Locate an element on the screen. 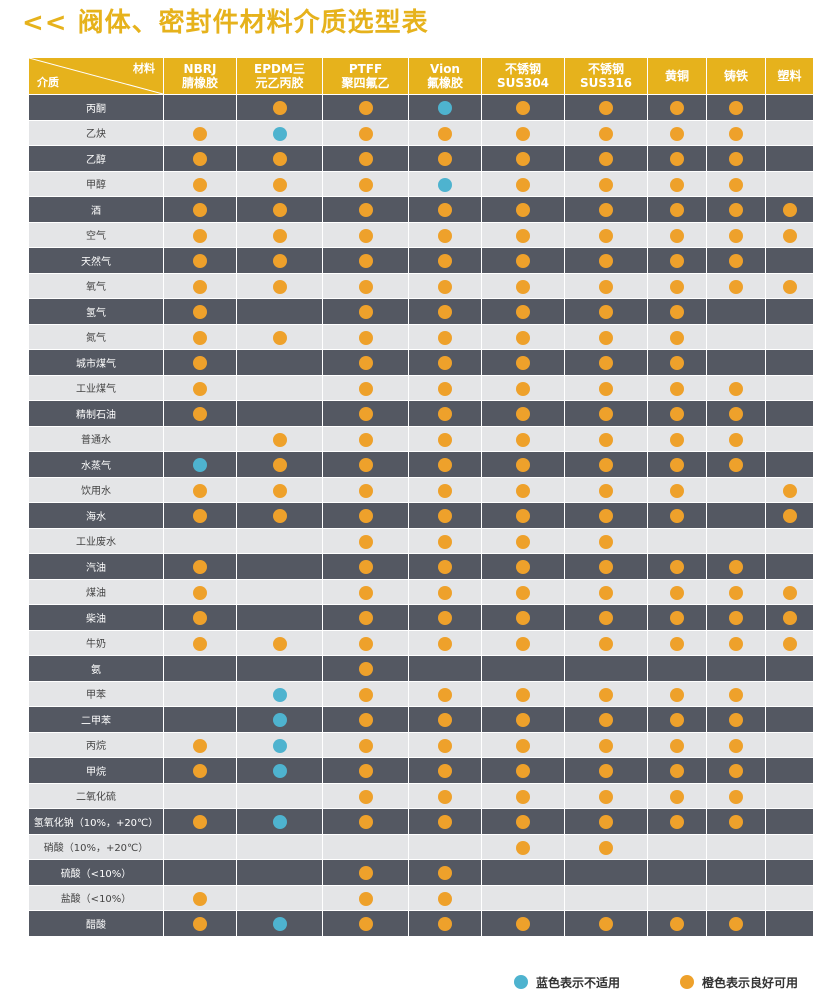 The image size is (824, 1000). column-header: EPDM三 元乙丙胶 is located at coordinates (279, 76).